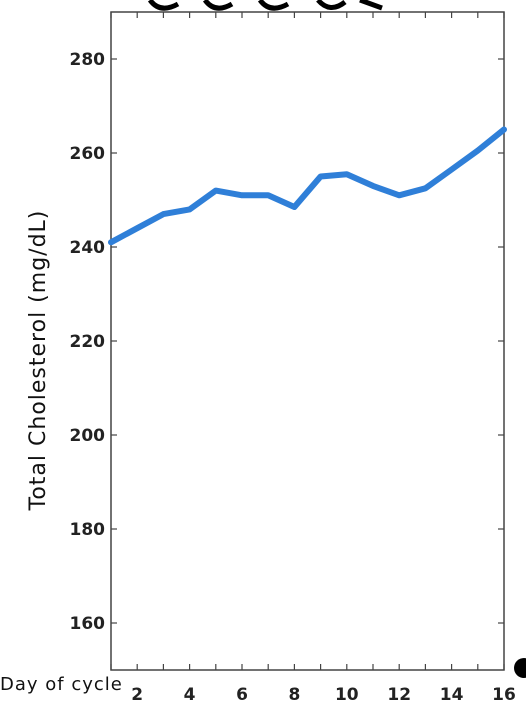 The image size is (526, 712). What do you see at coordinates (137, 695) in the screenshot?
I see `x-tick-label: 2` at bounding box center [137, 695].